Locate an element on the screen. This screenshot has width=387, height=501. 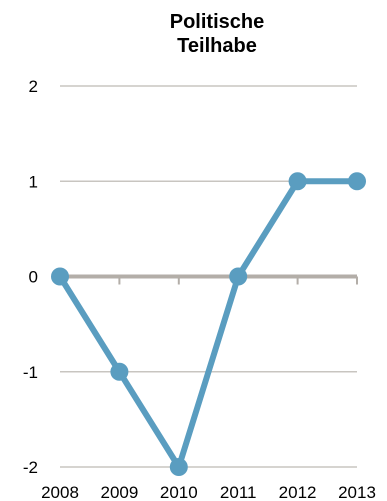
y-tick-label: -2 is located at coordinates (30, 467).